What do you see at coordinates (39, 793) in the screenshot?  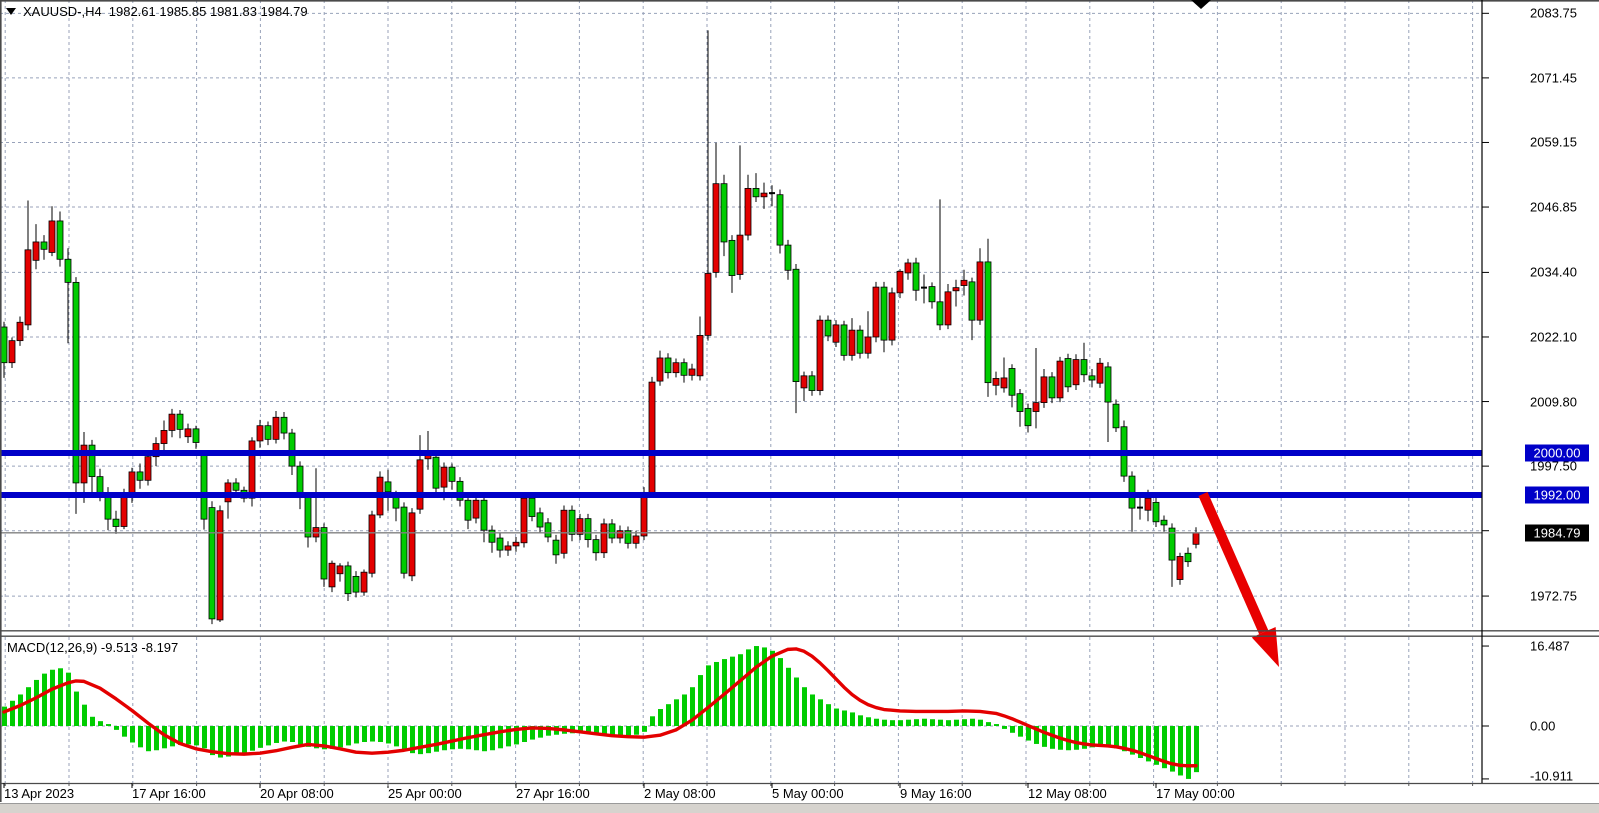 I see `time-axis-label: 13 Apr 2023` at bounding box center [39, 793].